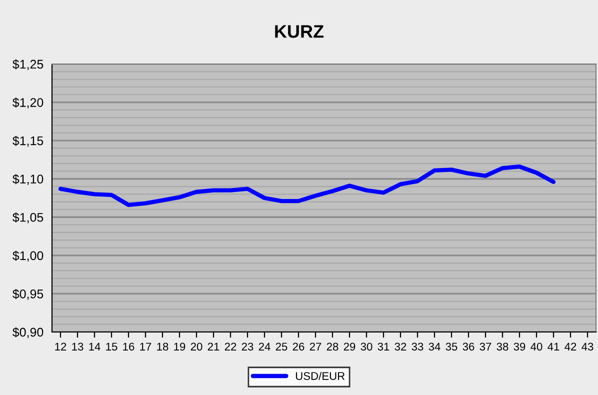 The width and height of the screenshot is (598, 395). Describe the element at coordinates (60, 346) in the screenshot. I see `x-tick-label: 12` at that location.